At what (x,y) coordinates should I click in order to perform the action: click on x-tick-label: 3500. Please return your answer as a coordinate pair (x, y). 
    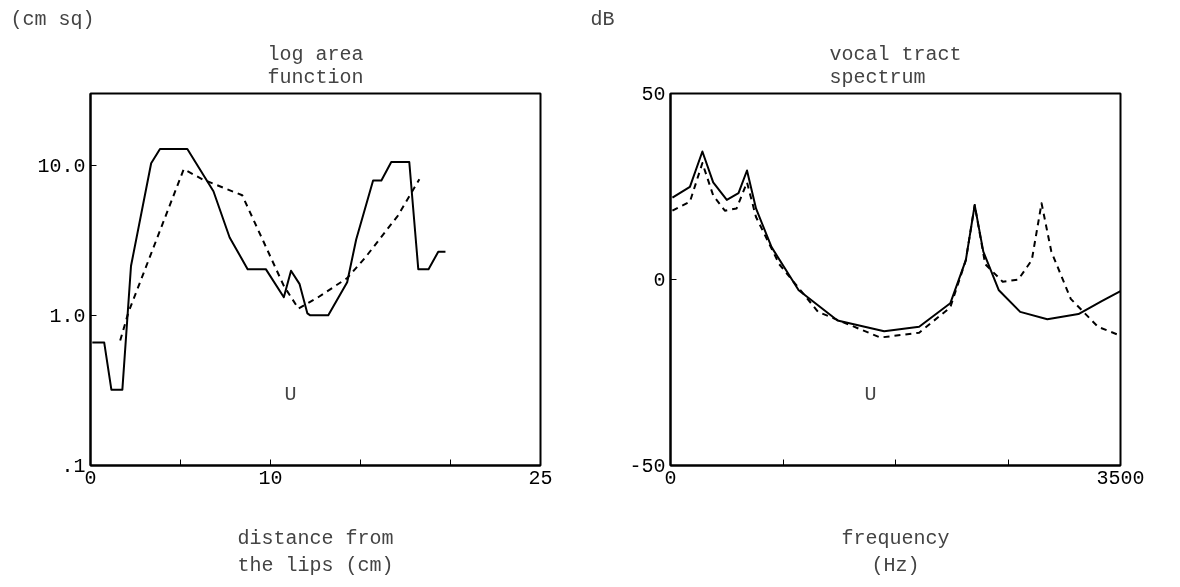
    Looking at the image, I should click on (1120, 478).